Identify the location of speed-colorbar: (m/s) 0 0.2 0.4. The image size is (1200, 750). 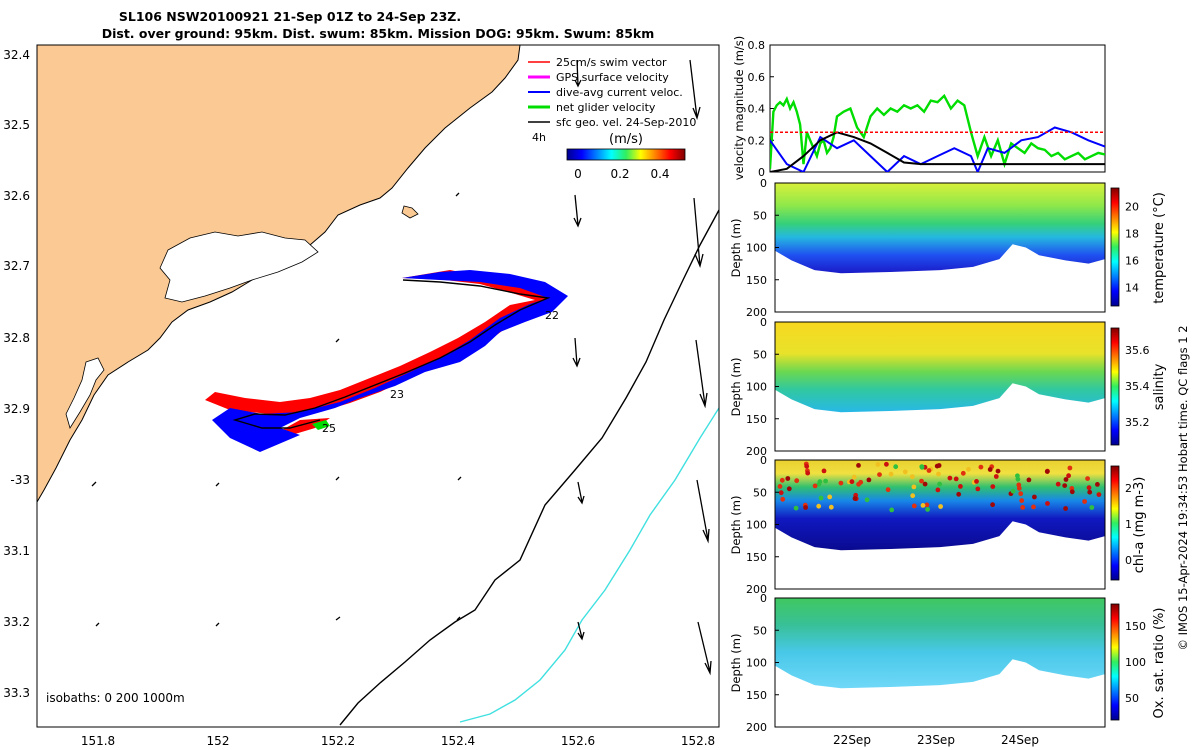
(626, 156).